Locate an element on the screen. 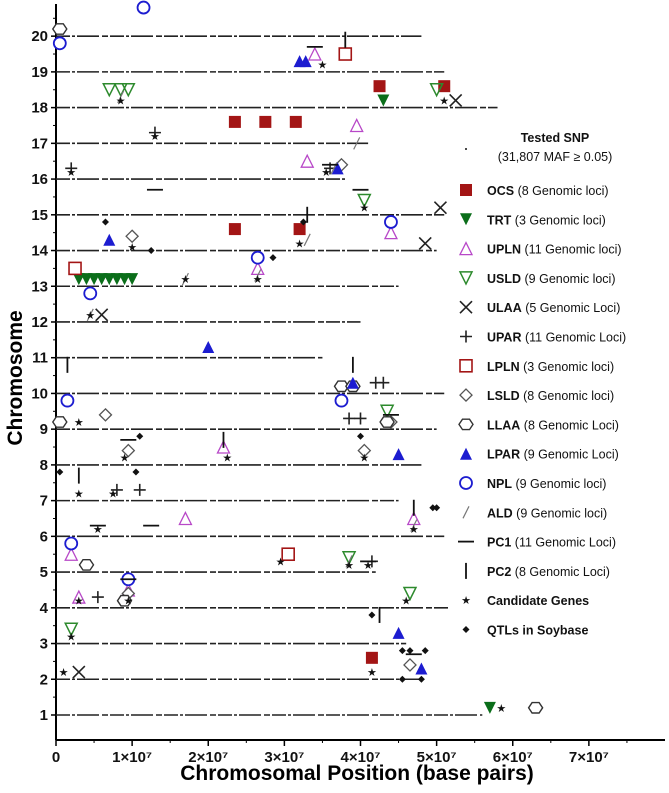 The height and width of the screenshot is (793, 669). legend-upln-marker is located at coordinates (466, 248).